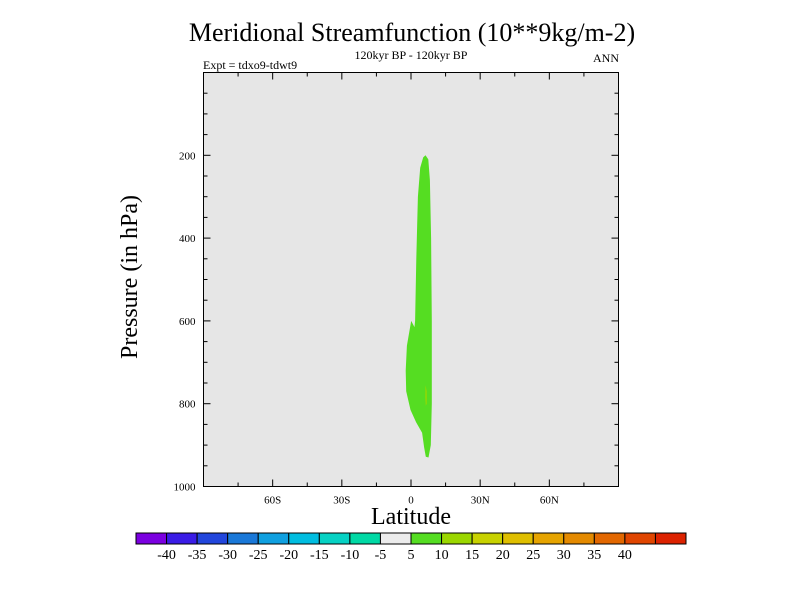 This screenshot has width=800, height=600. Describe the element at coordinates (533, 555) in the screenshot. I see `colorbar-label: 25` at that location.